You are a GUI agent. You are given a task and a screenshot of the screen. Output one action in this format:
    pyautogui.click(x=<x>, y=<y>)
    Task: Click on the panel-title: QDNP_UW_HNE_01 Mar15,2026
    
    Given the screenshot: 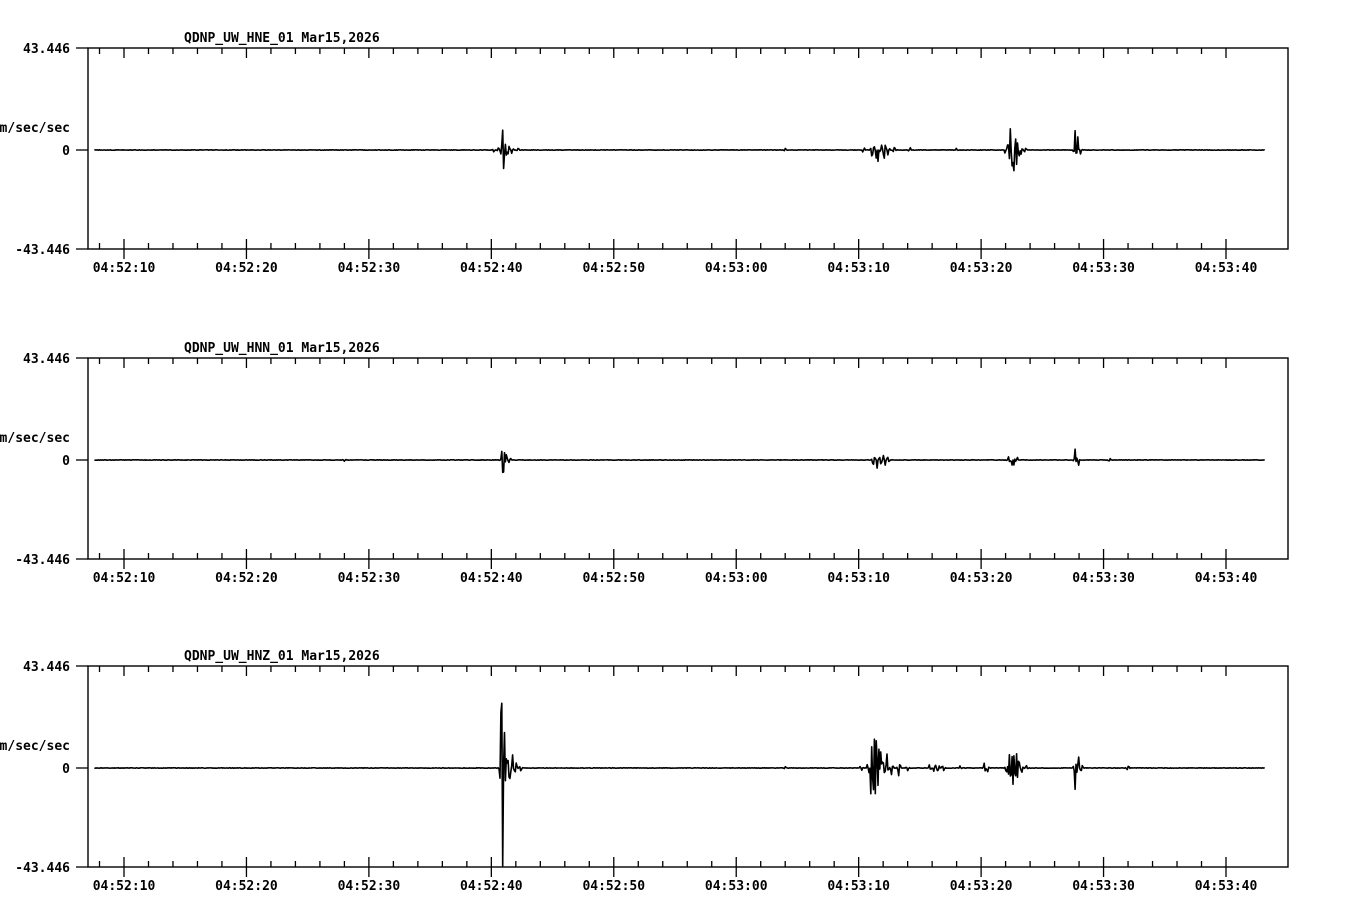 What is the action you would take?
    pyautogui.click(x=282, y=38)
    